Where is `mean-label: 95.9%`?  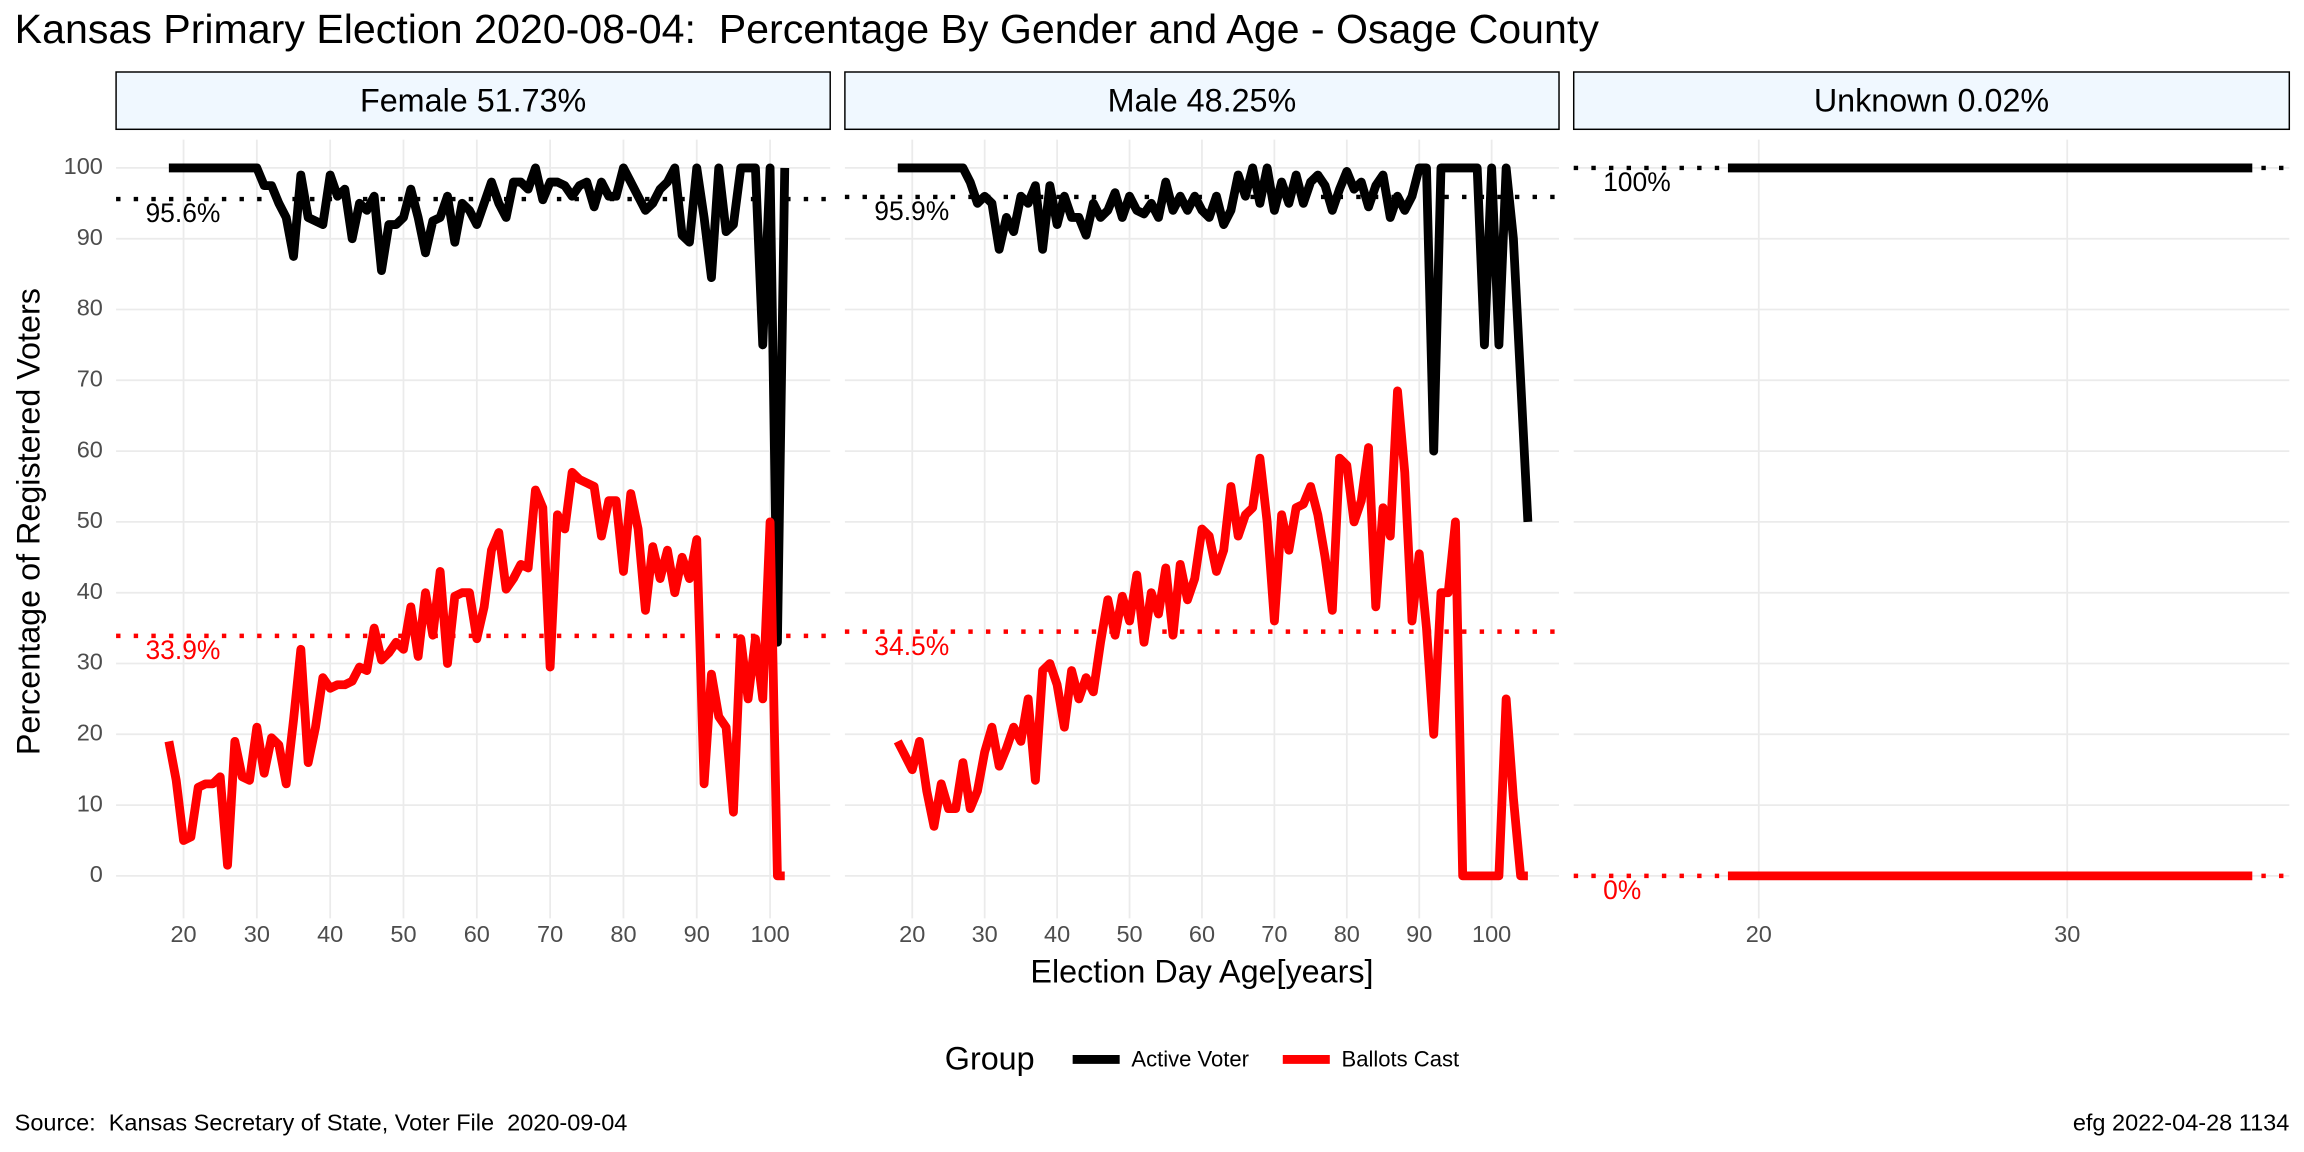
mean-label: 95.9% is located at coordinates (911, 211).